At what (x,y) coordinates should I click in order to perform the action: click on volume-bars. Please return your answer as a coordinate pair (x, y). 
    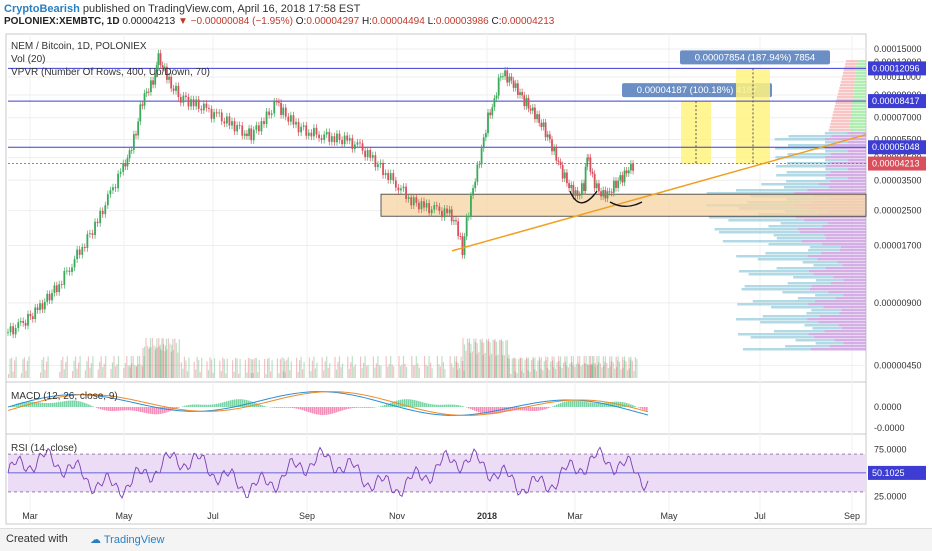
    Looking at the image, I should click on (323, 358).